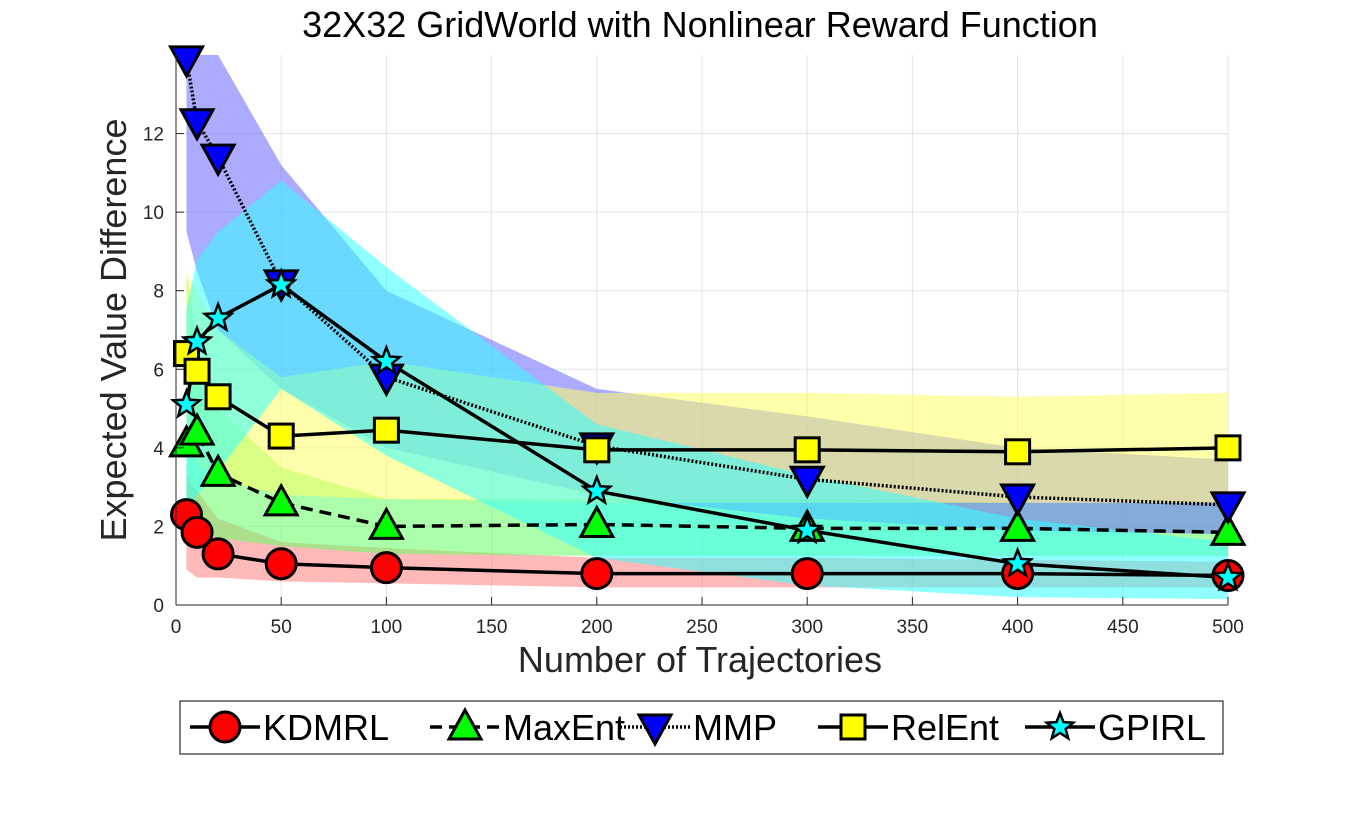 This screenshot has height=833, width=1354. What do you see at coordinates (158, 606) in the screenshot?
I see `y-tick-label: 0` at bounding box center [158, 606].